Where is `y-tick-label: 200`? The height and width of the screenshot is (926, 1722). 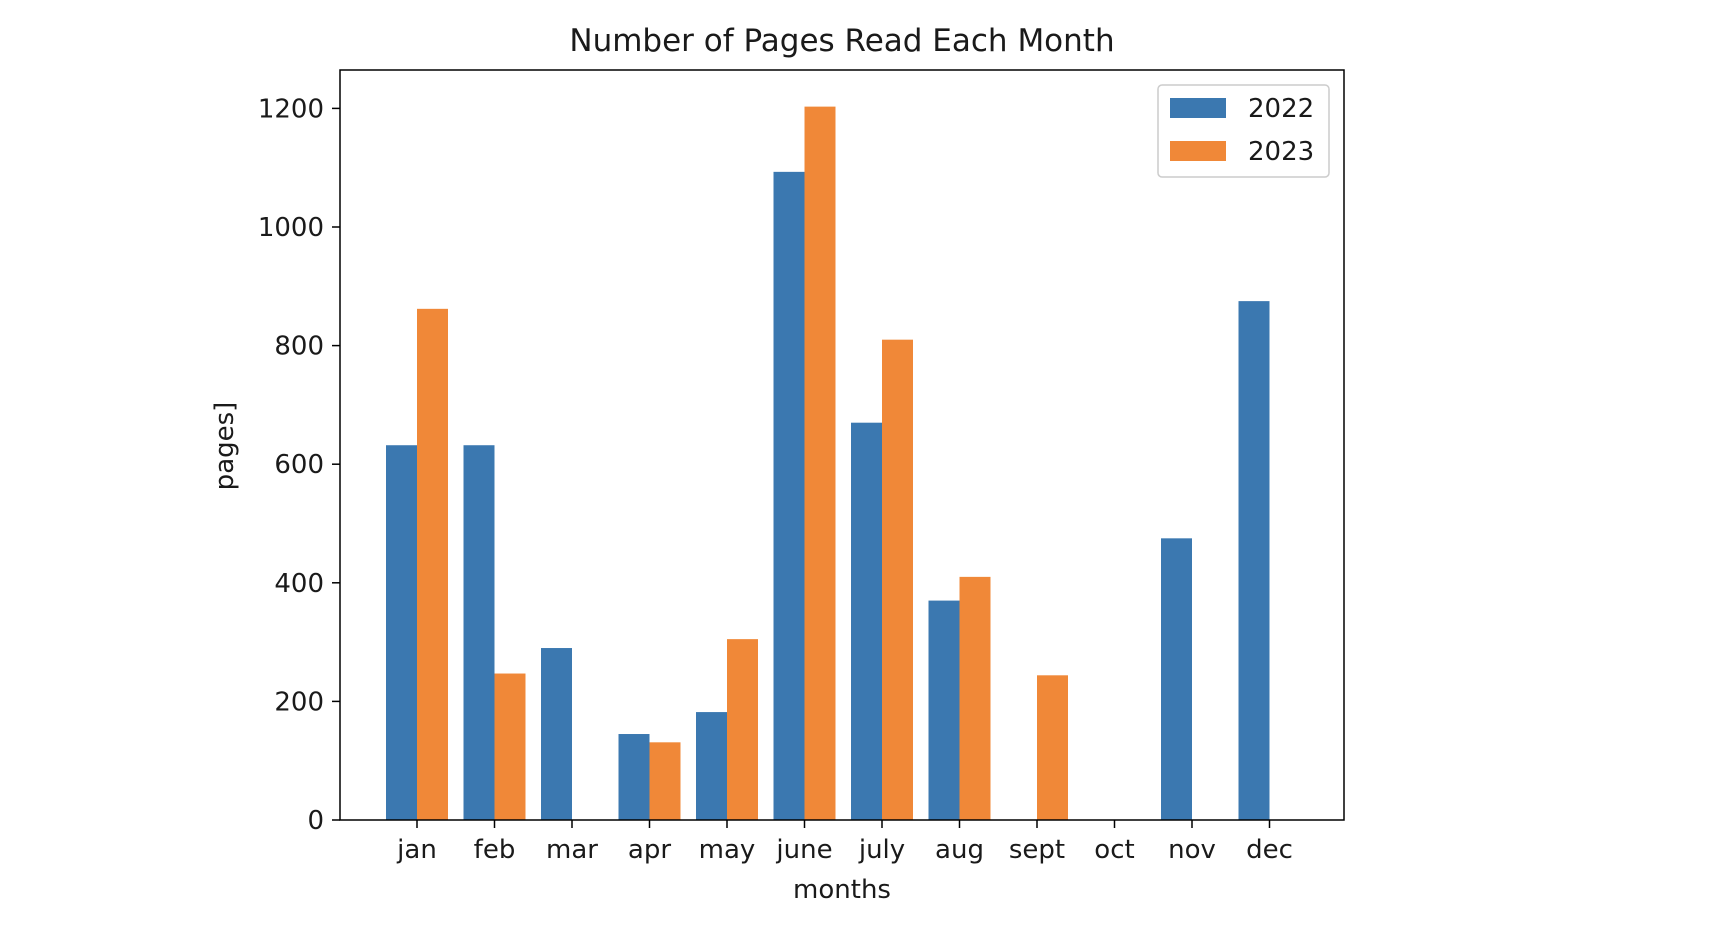 y-tick-label: 200 is located at coordinates (299, 702).